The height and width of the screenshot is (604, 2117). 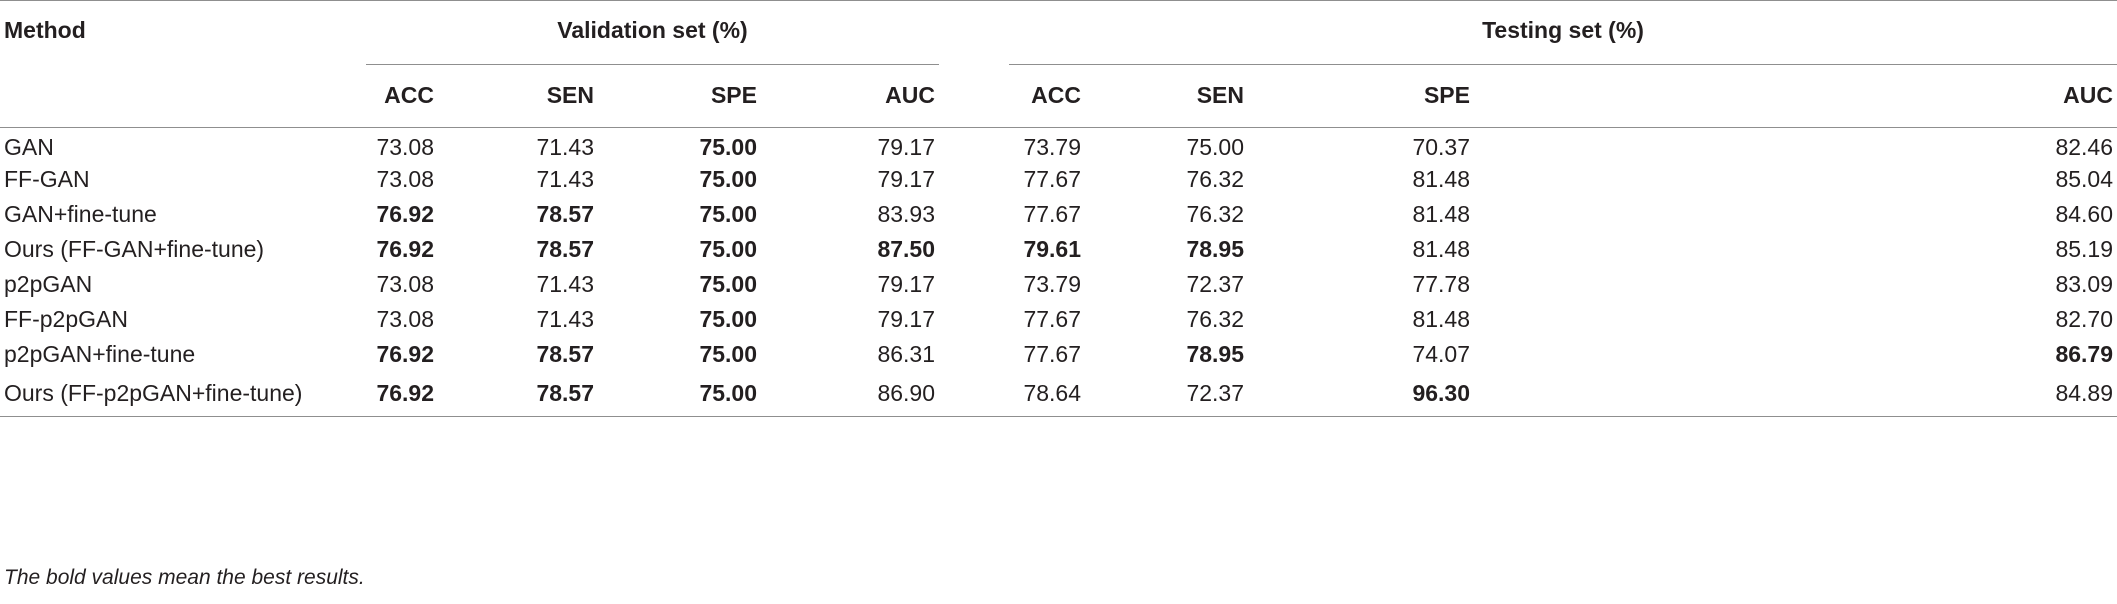 What do you see at coordinates (652, 30) in the screenshot?
I see `validation-set-label: Validation set (%)` at bounding box center [652, 30].